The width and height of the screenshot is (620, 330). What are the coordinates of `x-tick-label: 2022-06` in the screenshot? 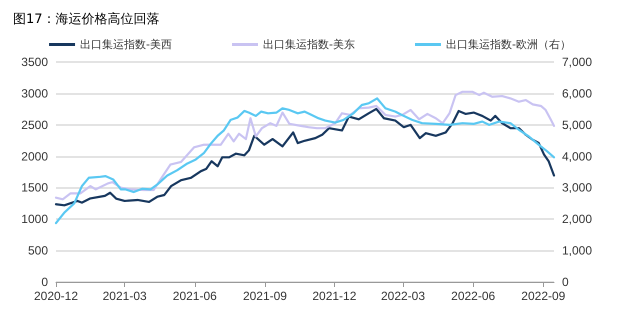 It's located at (473, 296).